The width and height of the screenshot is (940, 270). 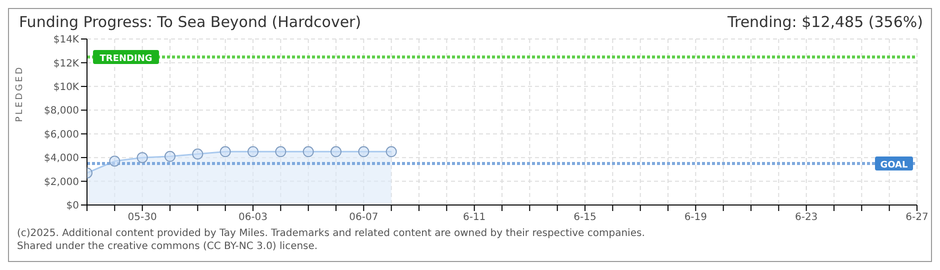 I want to click on text: Shared under the creative commons (CC BY-NC 3.0) license., so click(x=168, y=246).